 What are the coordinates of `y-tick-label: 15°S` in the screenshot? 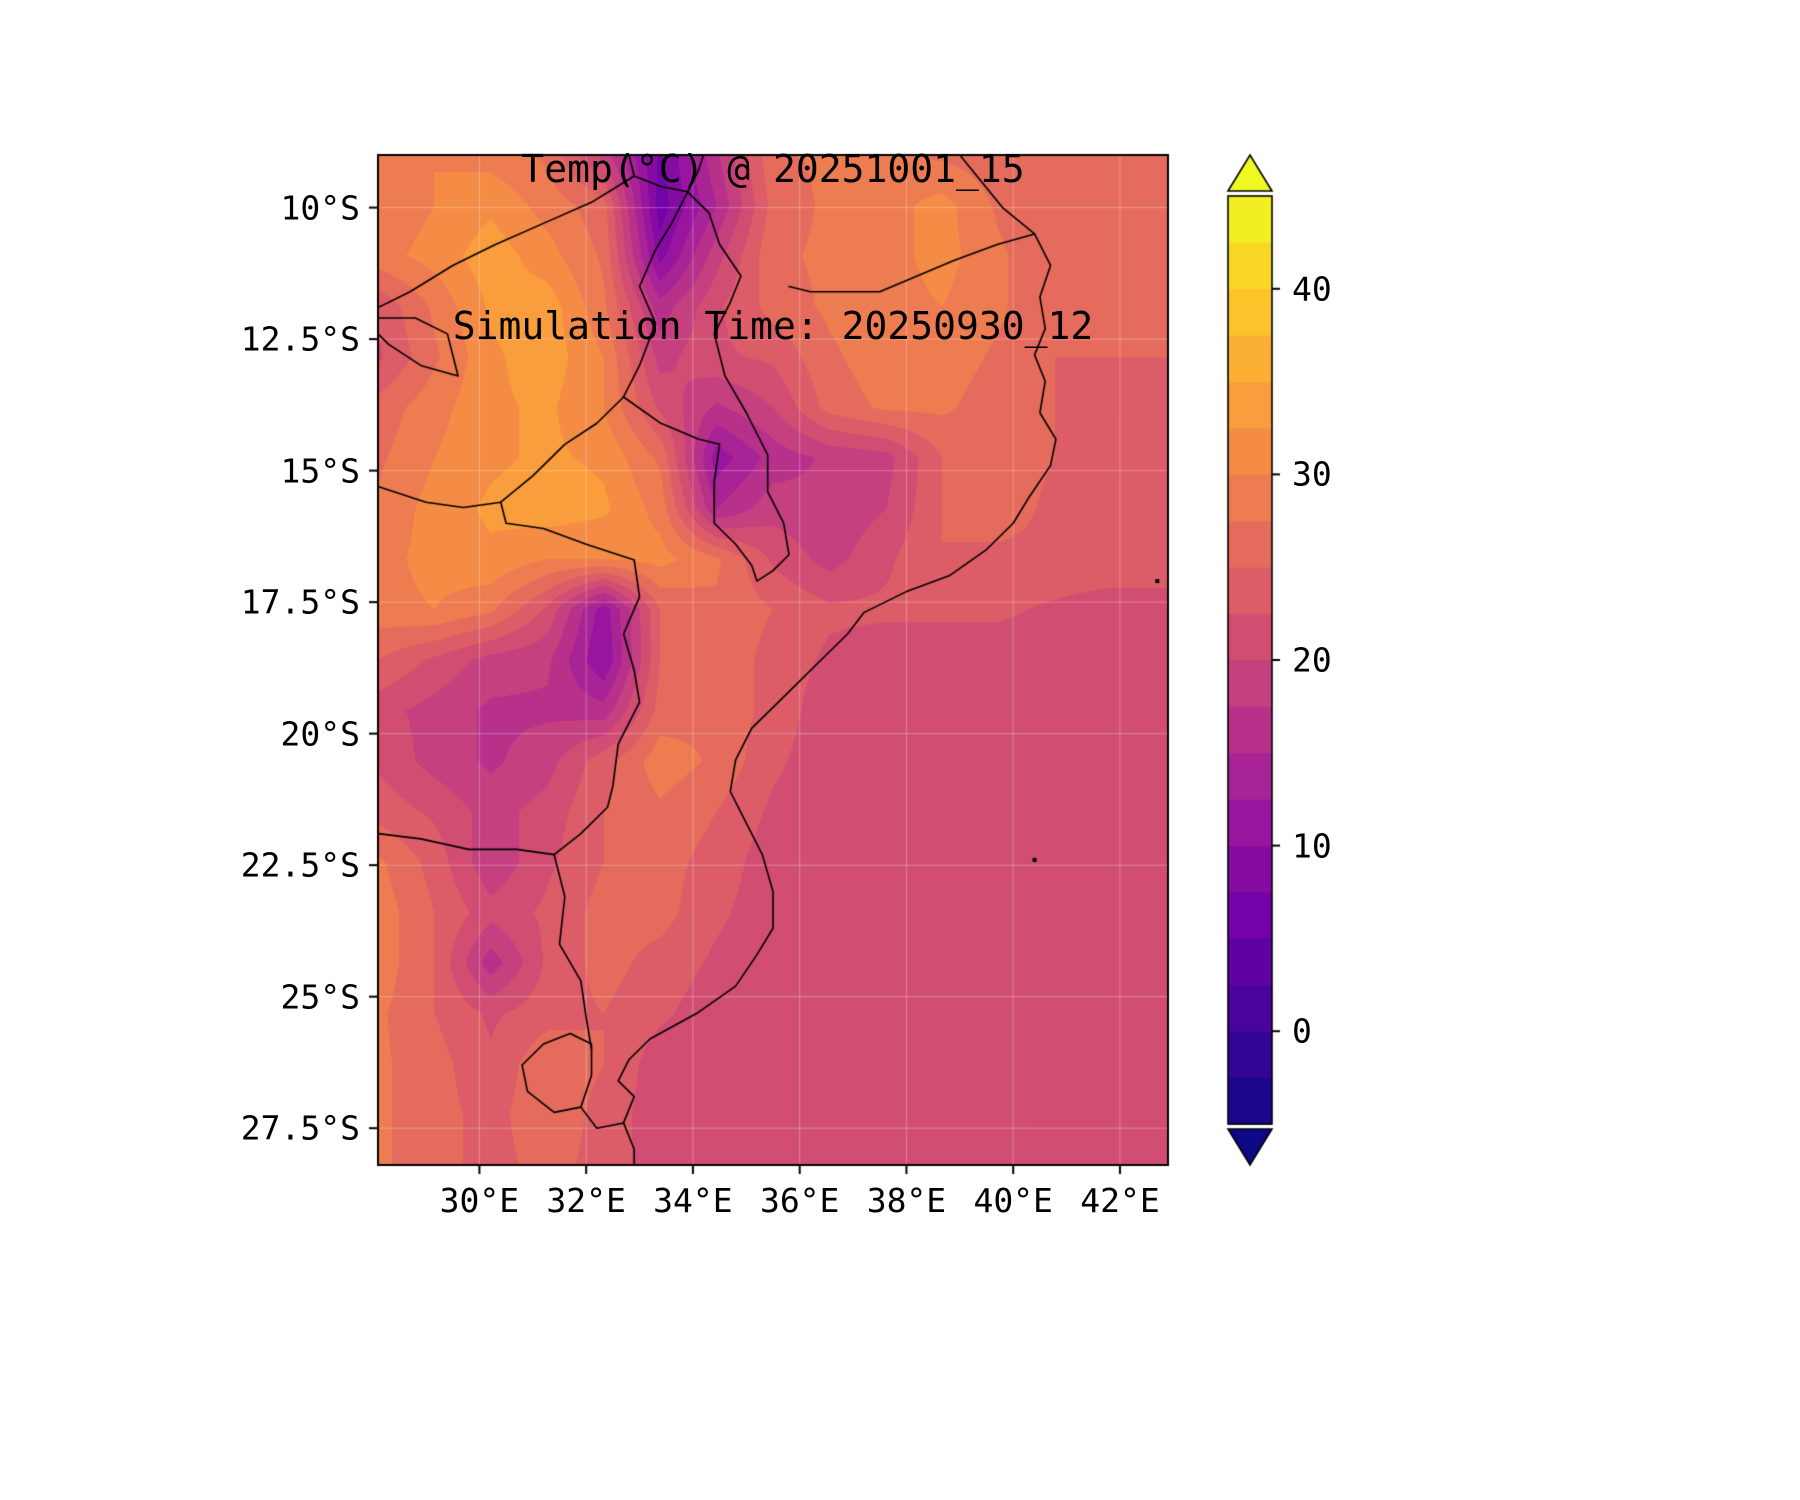 It's located at (320, 471).